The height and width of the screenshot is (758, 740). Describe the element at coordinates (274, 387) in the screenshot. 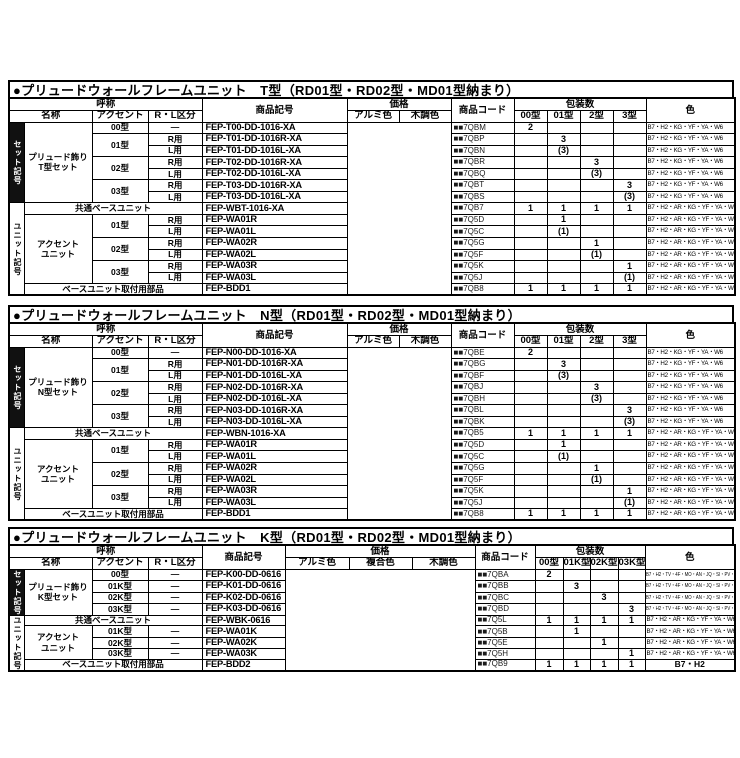

I see `product-symbol-cell: FEP-N02-DD-1016R-XA` at that location.